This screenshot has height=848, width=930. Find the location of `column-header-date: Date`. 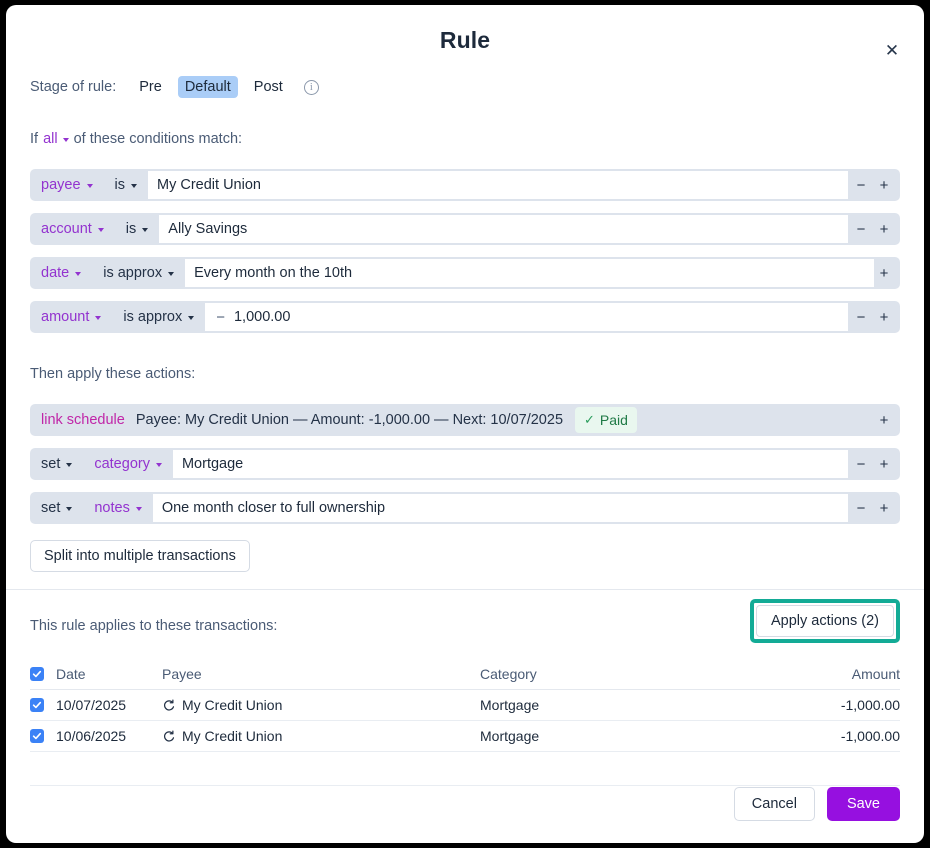

column-header-date: Date is located at coordinates (71, 674).